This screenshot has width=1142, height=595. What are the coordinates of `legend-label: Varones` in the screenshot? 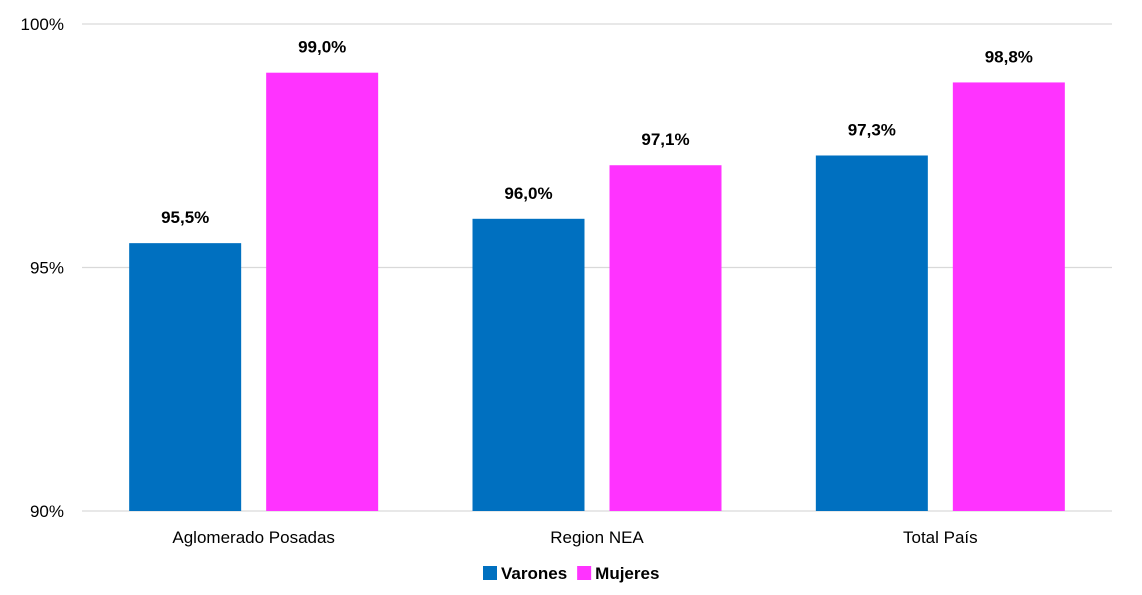 It's located at (534, 573).